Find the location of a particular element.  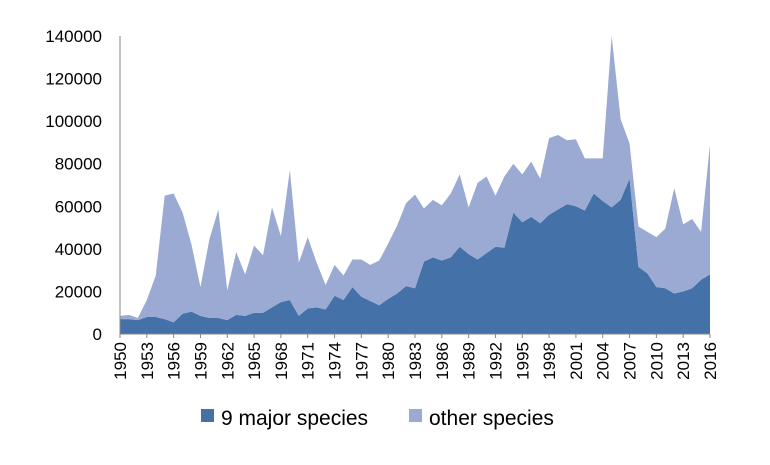

y-axis-ticks: 0 20000 40000 60000 80000 100000 120000 140000 is located at coordinates (73, 185).